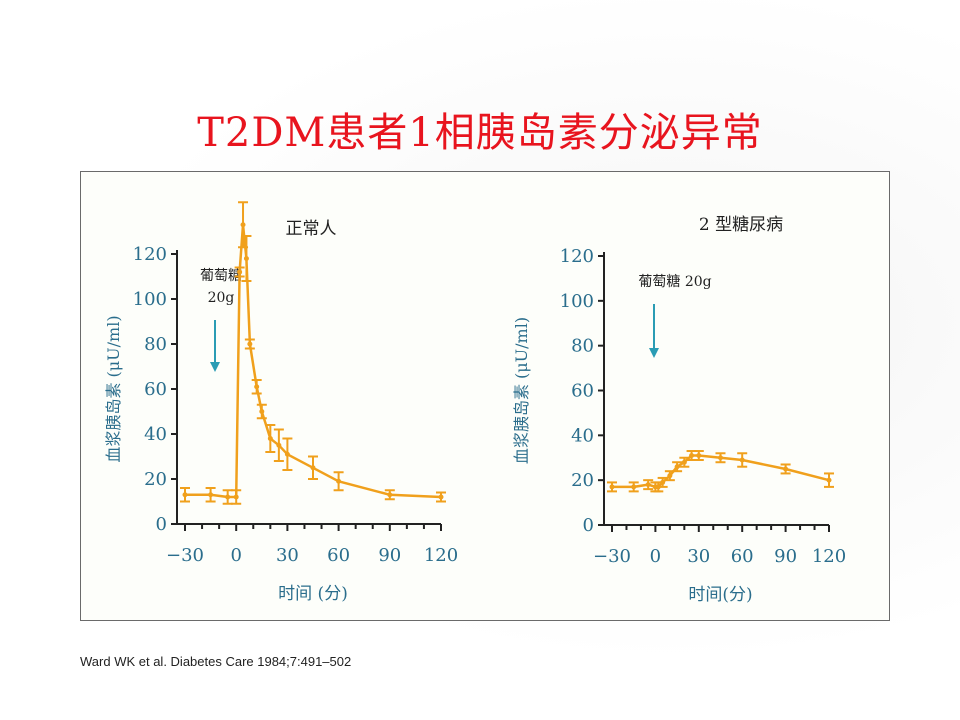 The width and height of the screenshot is (960, 720). I want to click on panel2-x-tick-label: 120, so click(829, 556).